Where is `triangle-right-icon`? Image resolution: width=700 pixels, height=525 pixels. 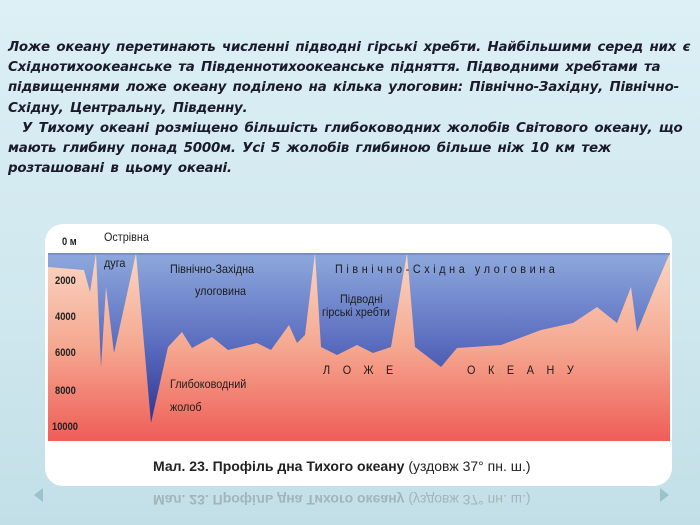 triangle-right-icon is located at coordinates (664, 495).